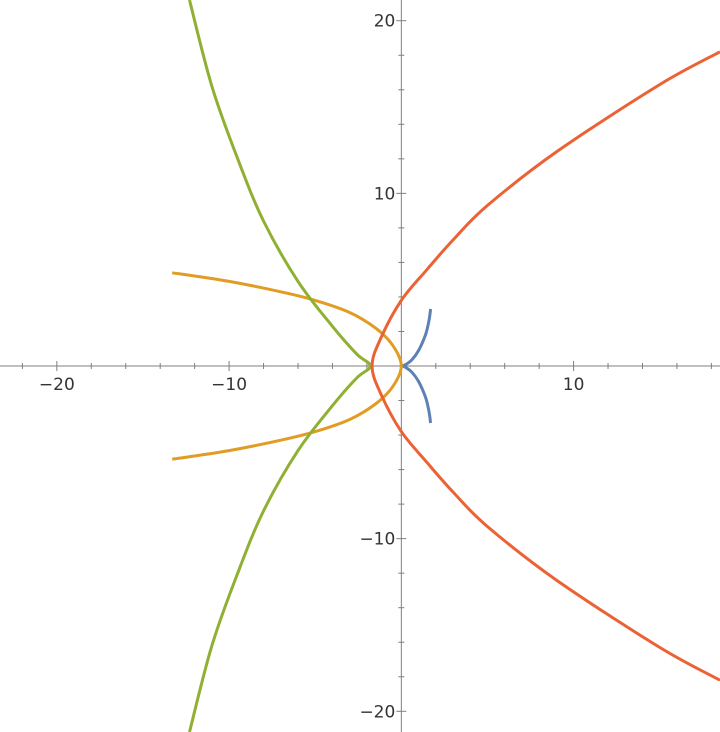 The width and height of the screenshot is (720, 732). What do you see at coordinates (229, 385) in the screenshot?
I see `x-tick-label: −10` at bounding box center [229, 385].